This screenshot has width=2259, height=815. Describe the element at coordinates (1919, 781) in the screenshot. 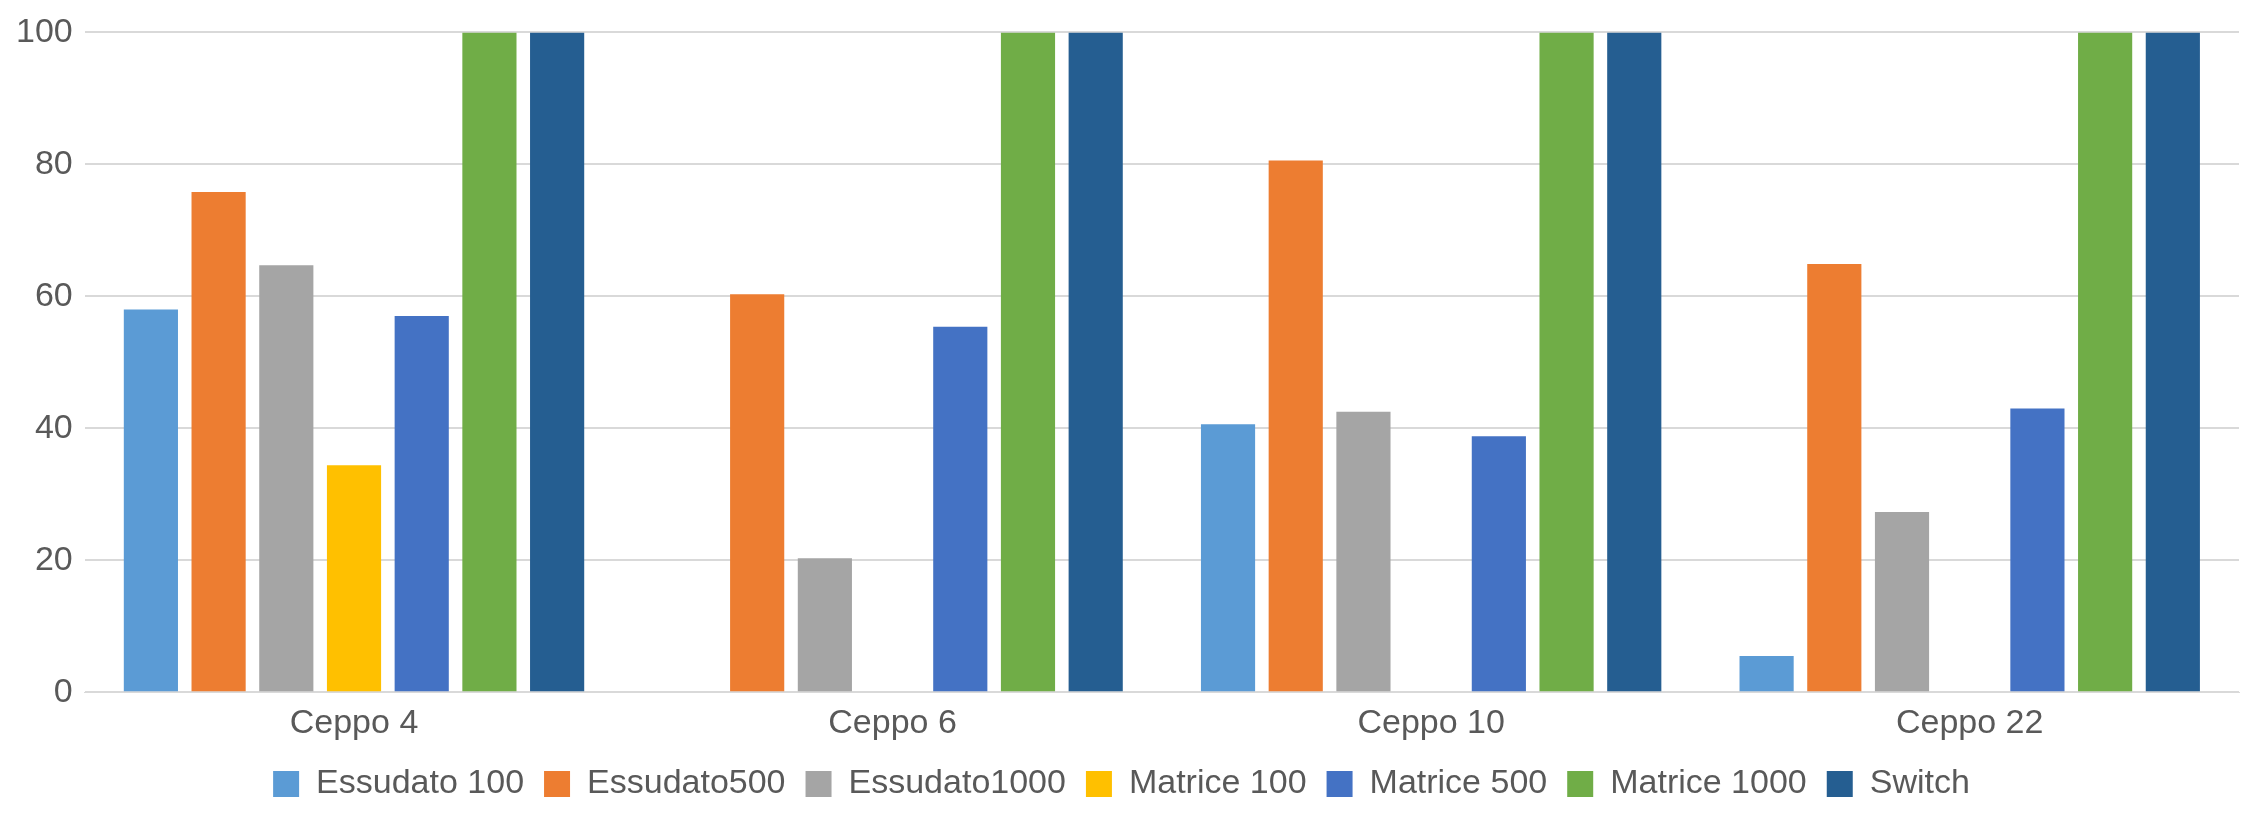

I see `legend-label: Switch` at that location.